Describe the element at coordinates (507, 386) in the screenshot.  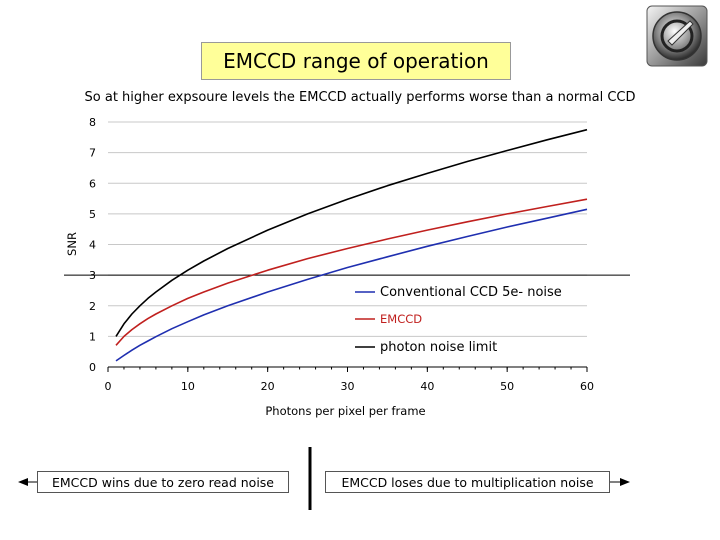
I see `x-tick-label: 50` at that location.